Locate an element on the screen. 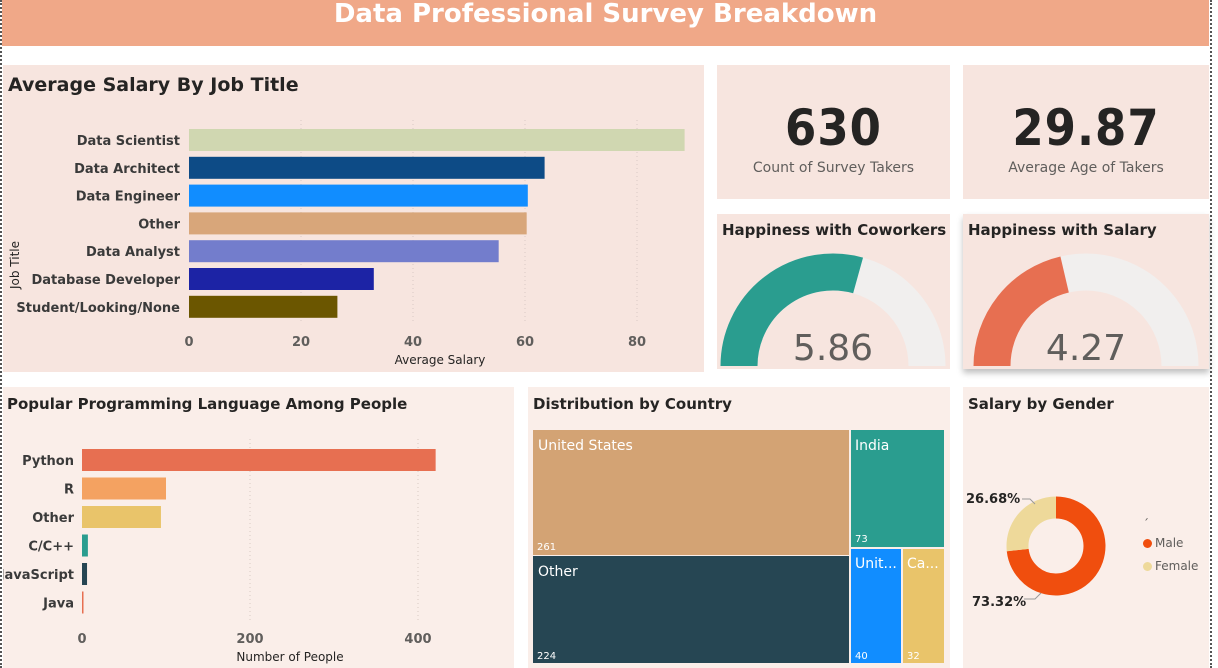  tile-other: Other 224 is located at coordinates (691, 609).